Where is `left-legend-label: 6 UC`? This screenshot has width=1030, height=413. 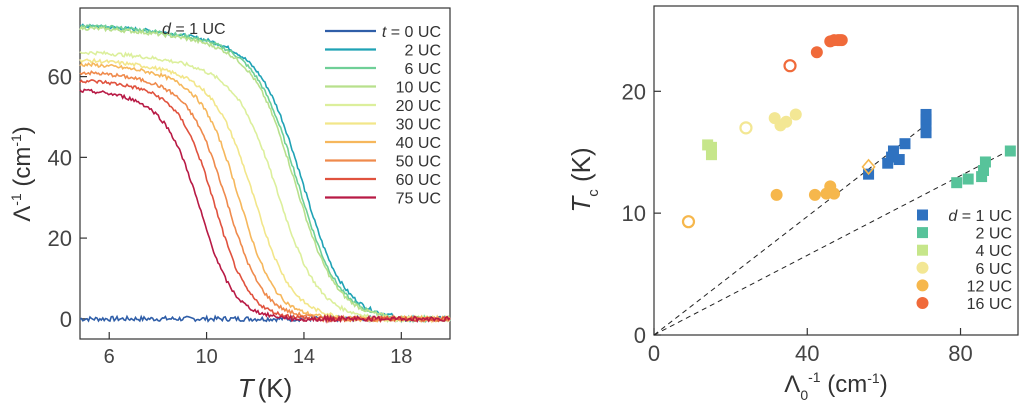 left-legend-label: 6 UC is located at coordinates (423, 69).